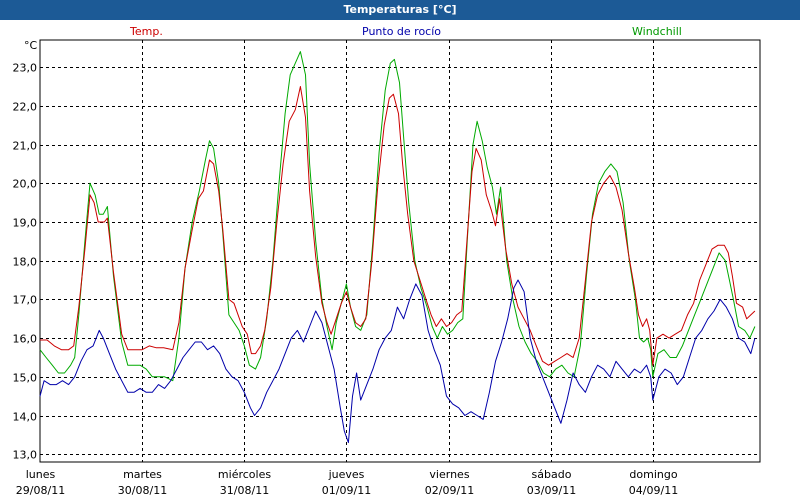 The height and width of the screenshot is (500, 800). Describe the element at coordinates (146, 31) in the screenshot. I see `legend-temp: Temp.` at that location.